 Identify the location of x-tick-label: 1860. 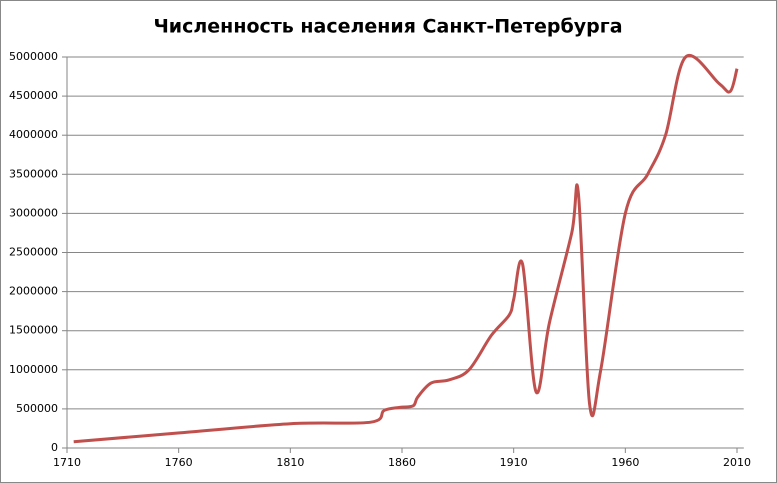
(402, 462).